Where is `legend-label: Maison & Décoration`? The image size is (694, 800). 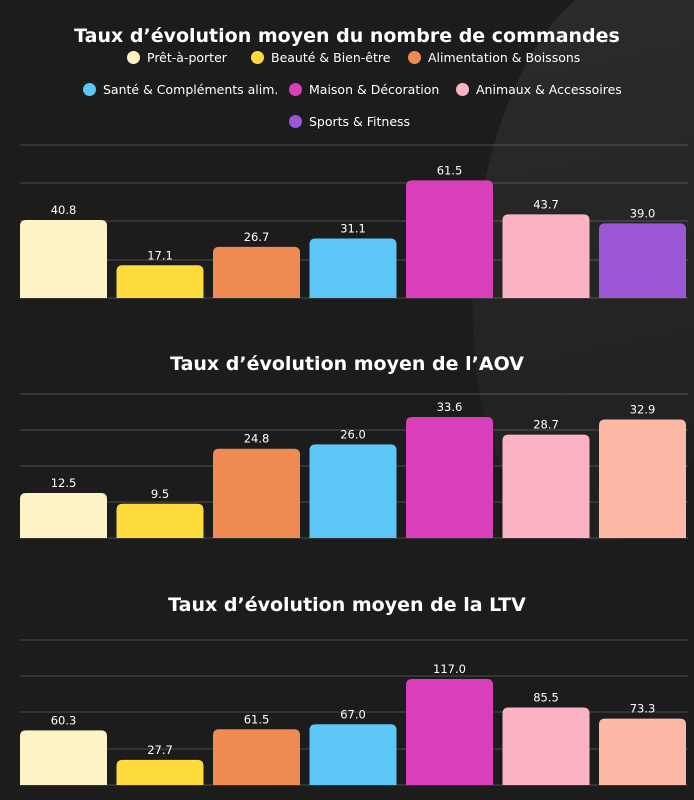
legend-label: Maison & Décoration is located at coordinates (374, 89).